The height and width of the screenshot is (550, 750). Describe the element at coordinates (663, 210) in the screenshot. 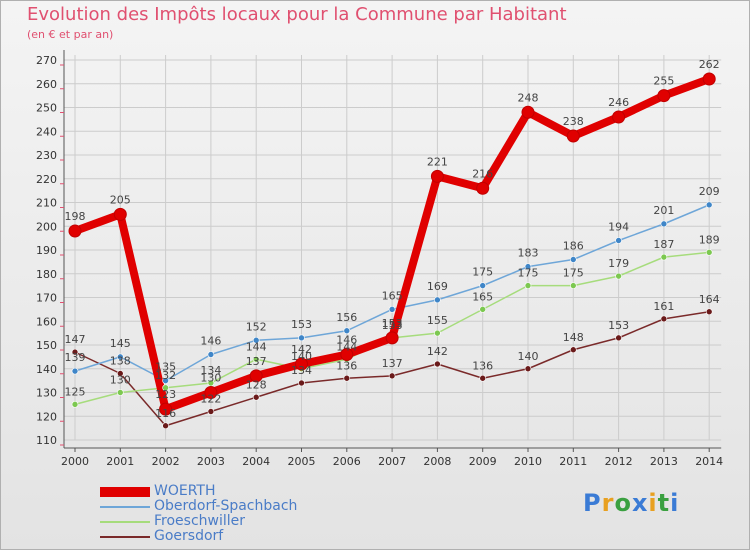

I see `data-label: 201` at that location.